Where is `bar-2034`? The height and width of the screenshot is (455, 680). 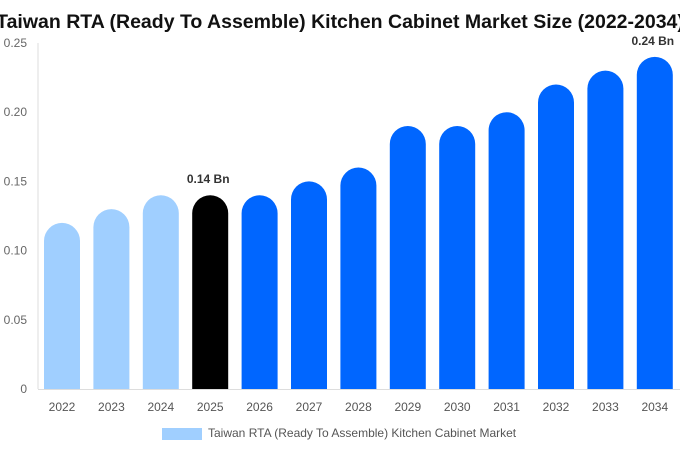 bar-2034 is located at coordinates (654, 223).